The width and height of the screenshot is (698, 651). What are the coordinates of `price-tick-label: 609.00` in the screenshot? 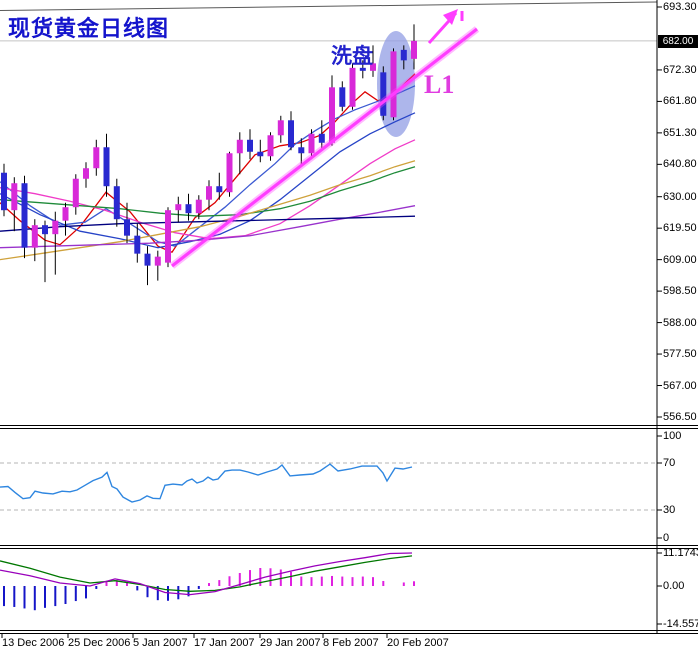 It's located at (680, 259).